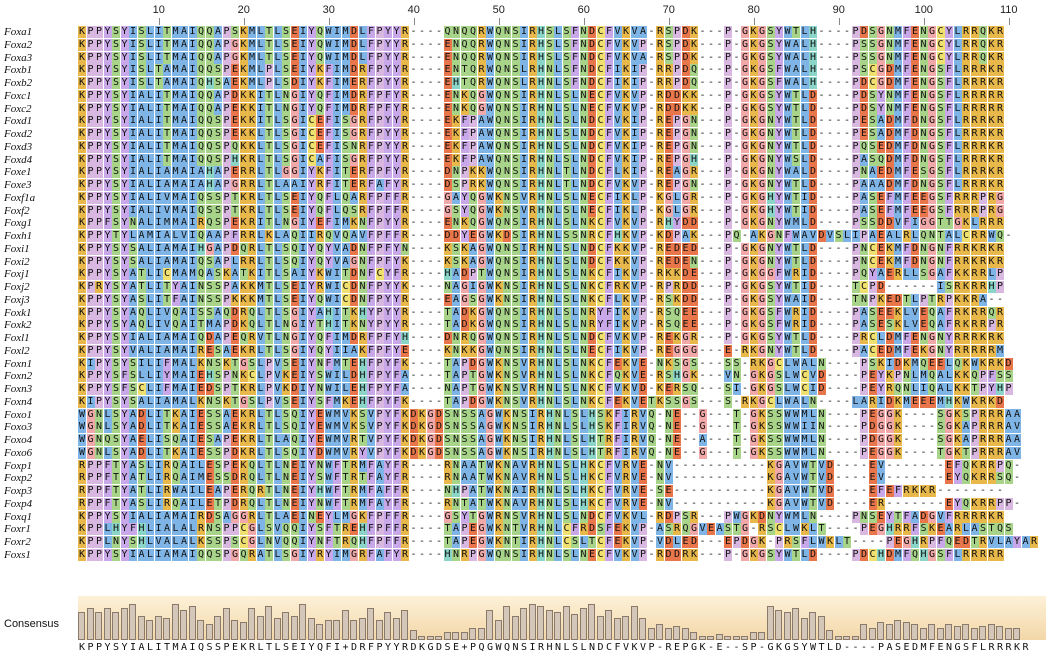 The image size is (1050, 663). I want to click on consensus-histogram, so click(562, 618).